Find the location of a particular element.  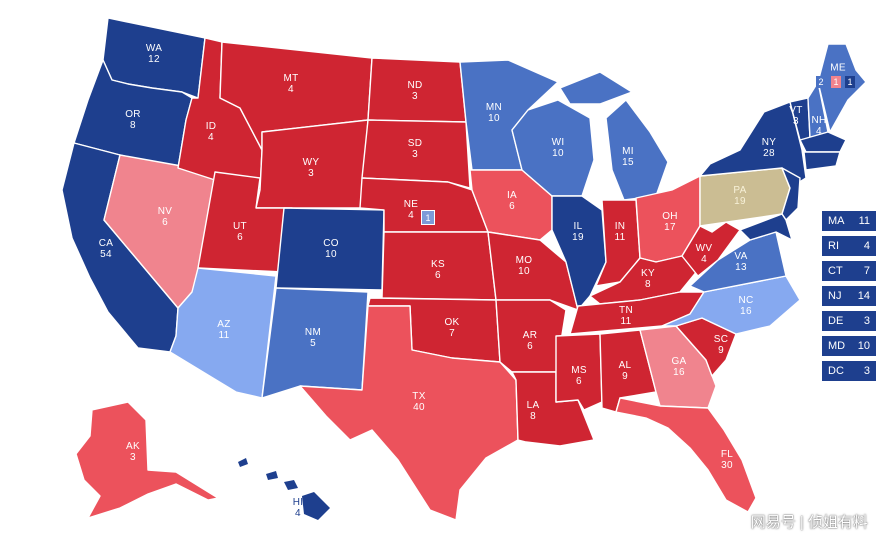

state-nc is located at coordinates (731, 305).